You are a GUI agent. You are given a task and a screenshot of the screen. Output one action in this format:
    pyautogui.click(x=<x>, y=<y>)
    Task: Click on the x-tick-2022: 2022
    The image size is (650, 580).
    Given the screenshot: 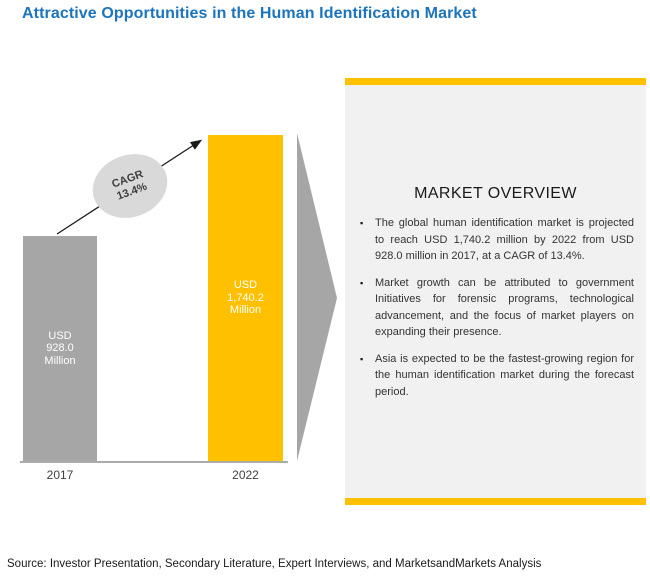 What is the action you would take?
    pyautogui.click(x=245, y=475)
    